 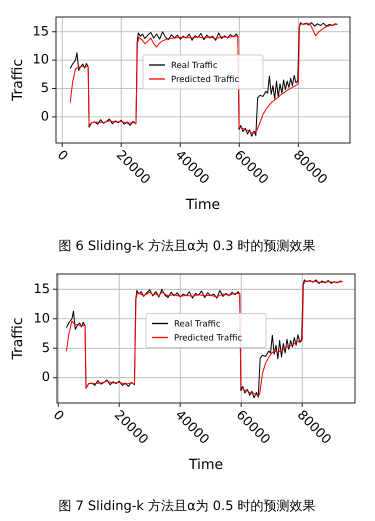 I want to click on x-tick-label: 0, so click(x=62, y=156).